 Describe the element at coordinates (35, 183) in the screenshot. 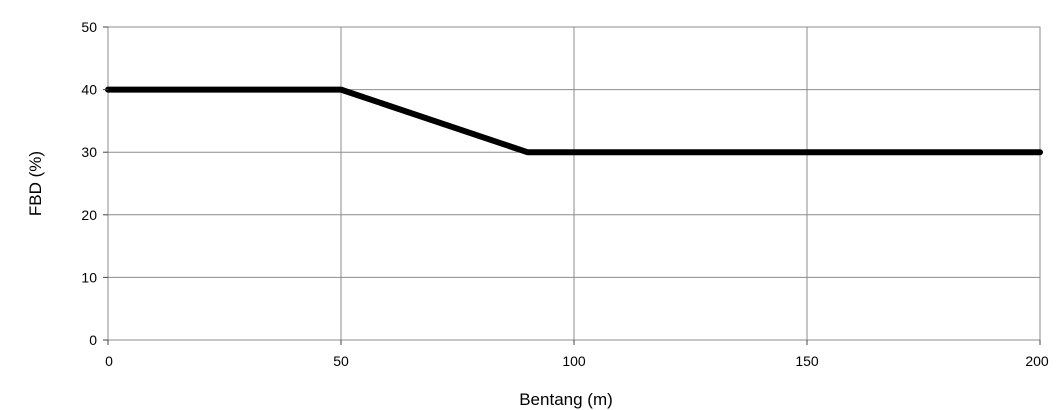

I see `y-axis-title: FBD (%)` at that location.